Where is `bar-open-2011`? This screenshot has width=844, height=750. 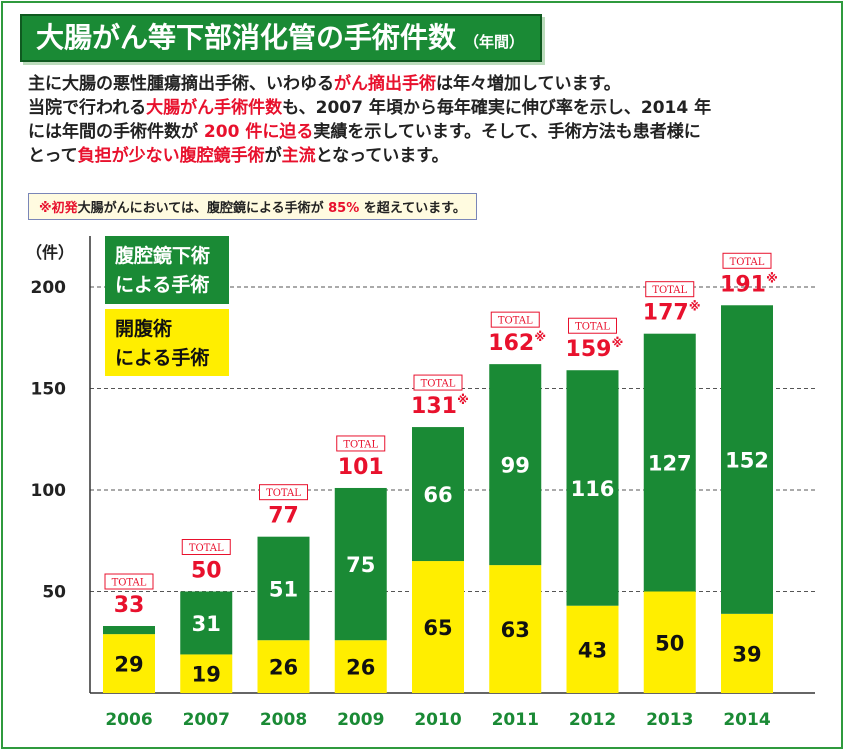 bar-open-2011 is located at coordinates (515, 629).